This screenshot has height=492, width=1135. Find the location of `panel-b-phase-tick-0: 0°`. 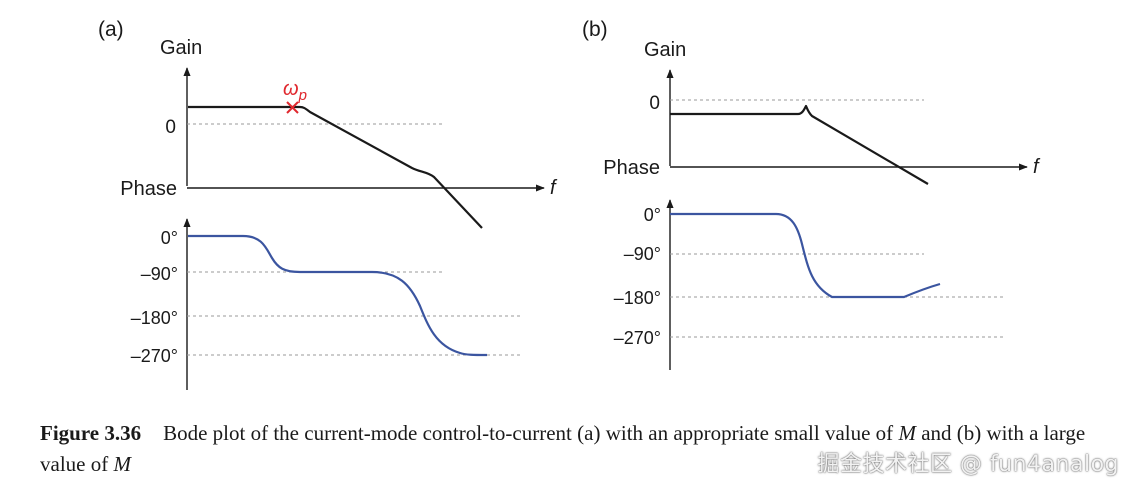

panel-b-phase-tick-0: 0° is located at coordinates (652, 215).